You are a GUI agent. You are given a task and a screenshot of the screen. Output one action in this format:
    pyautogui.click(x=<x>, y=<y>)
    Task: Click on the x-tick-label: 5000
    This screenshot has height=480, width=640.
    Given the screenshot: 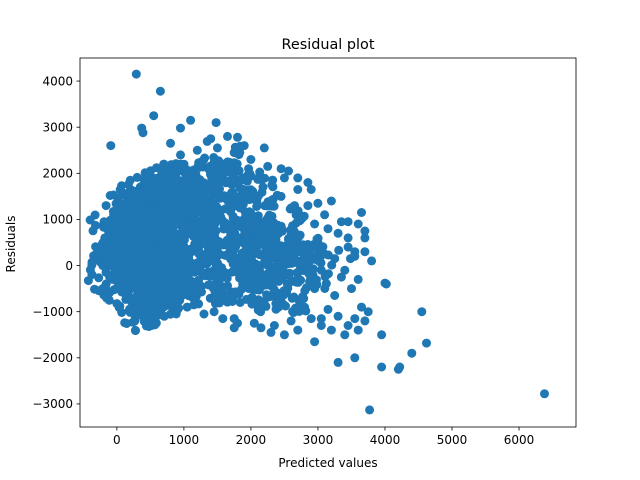 What is the action you would take?
    pyautogui.click(x=452, y=440)
    